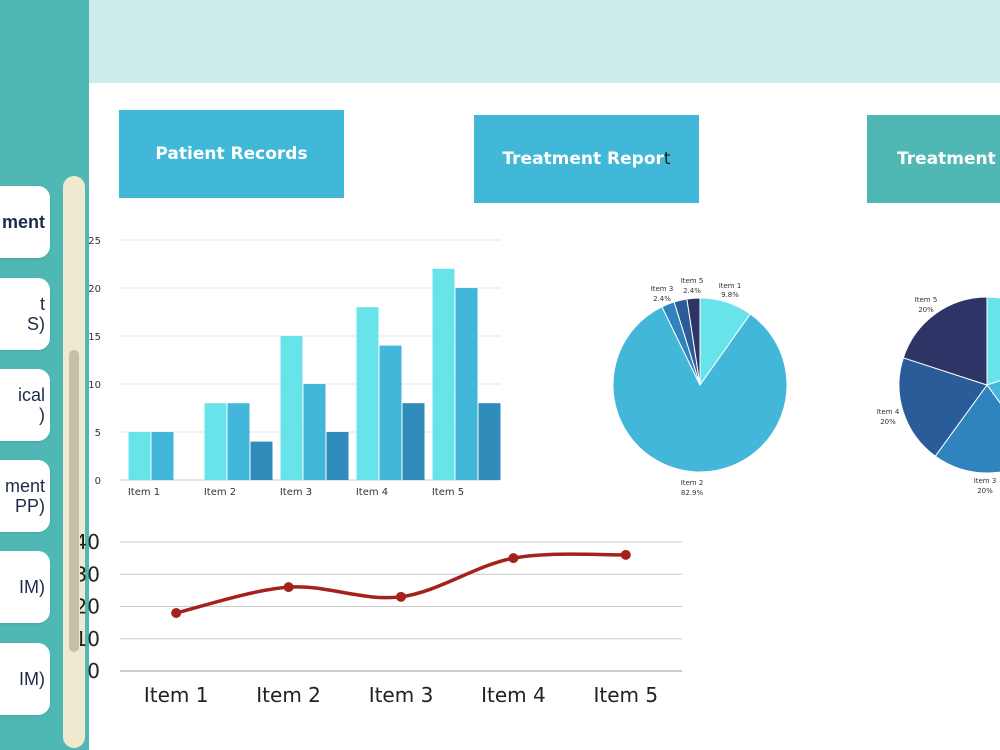  Describe the element at coordinates (90, 574) in the screenshot. I see `line-y-tick-label: 30` at that location.